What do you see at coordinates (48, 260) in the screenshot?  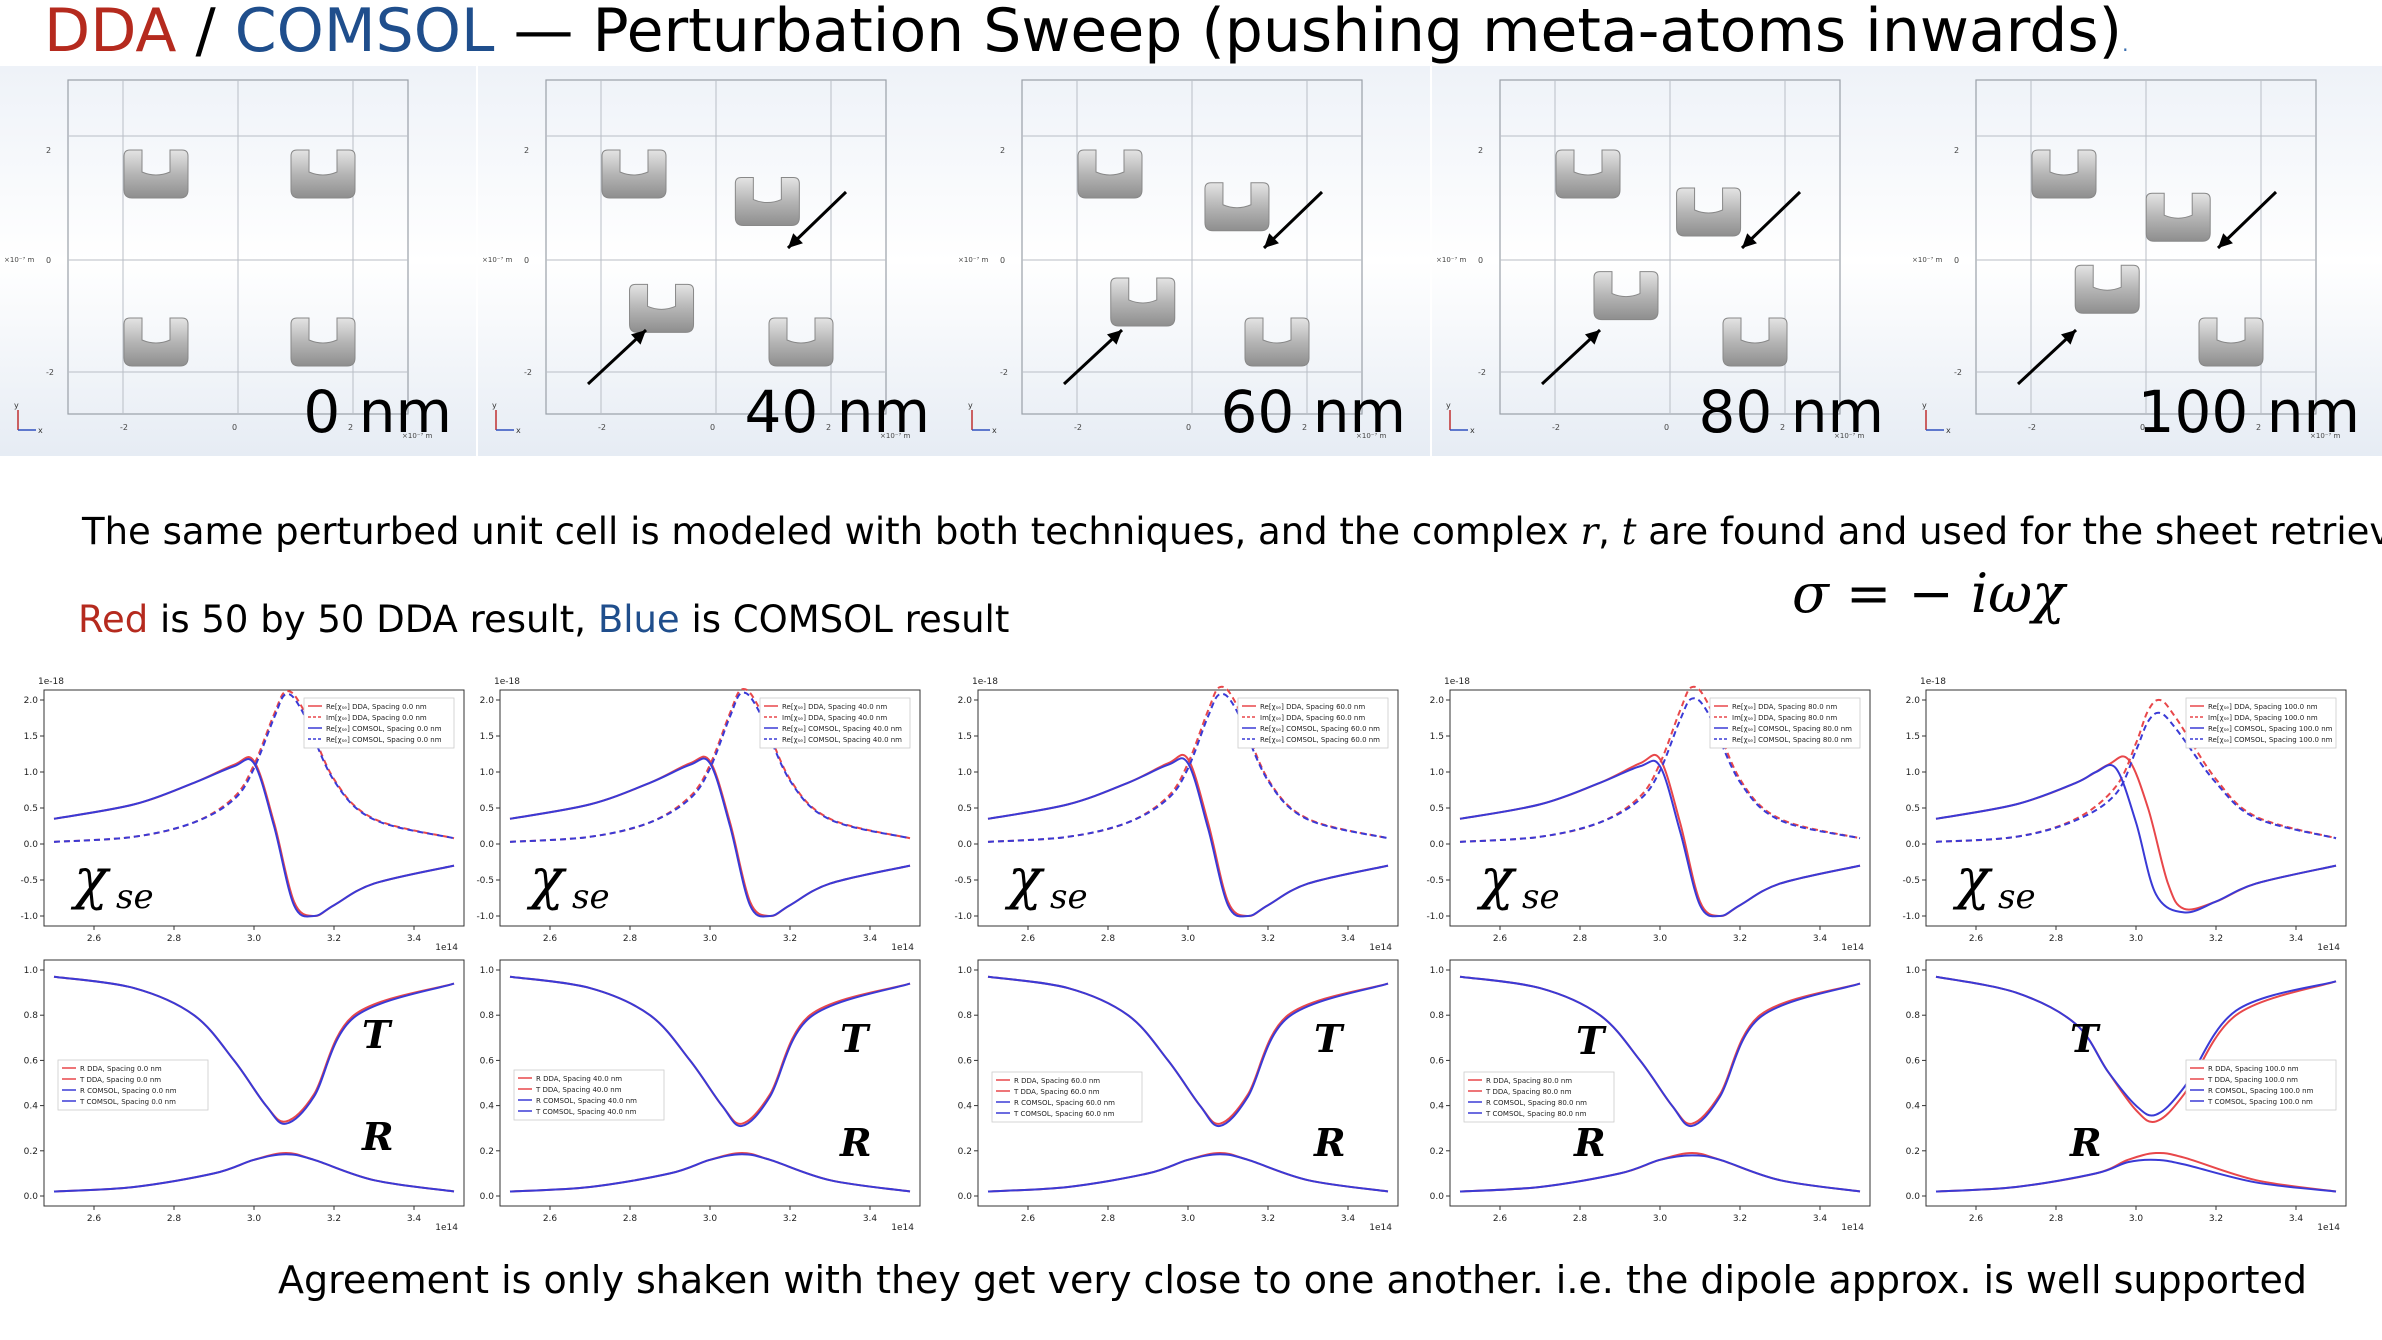 I see `geometry-y-tick: 0` at bounding box center [48, 260].